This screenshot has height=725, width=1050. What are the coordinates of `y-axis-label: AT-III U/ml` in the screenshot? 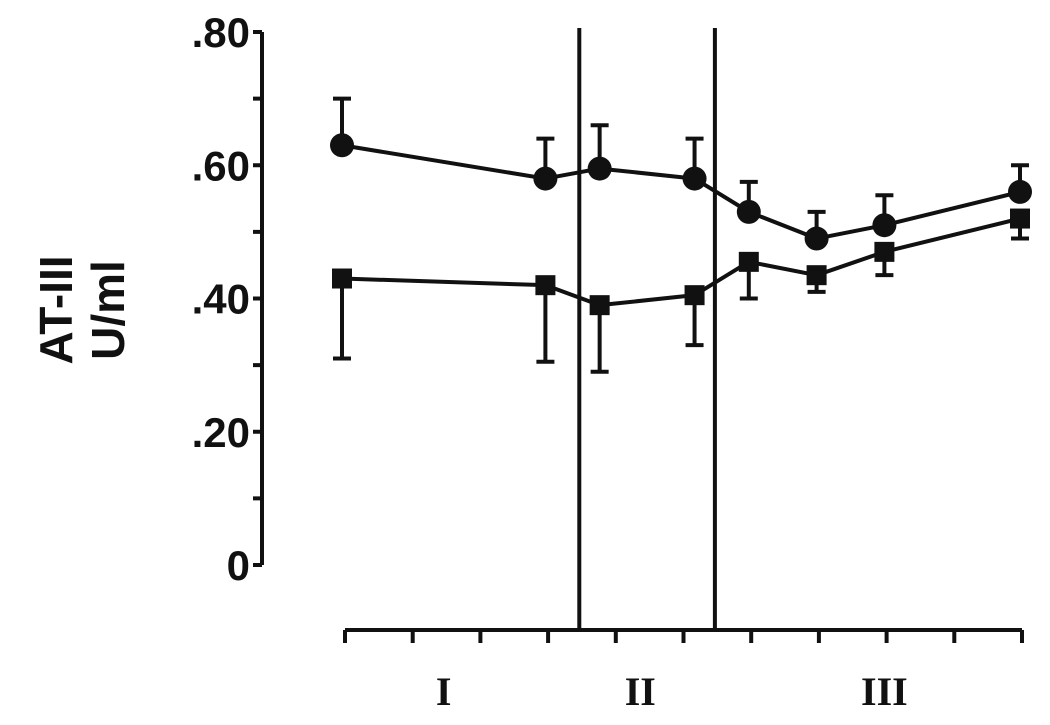 It's located at (82, 309).